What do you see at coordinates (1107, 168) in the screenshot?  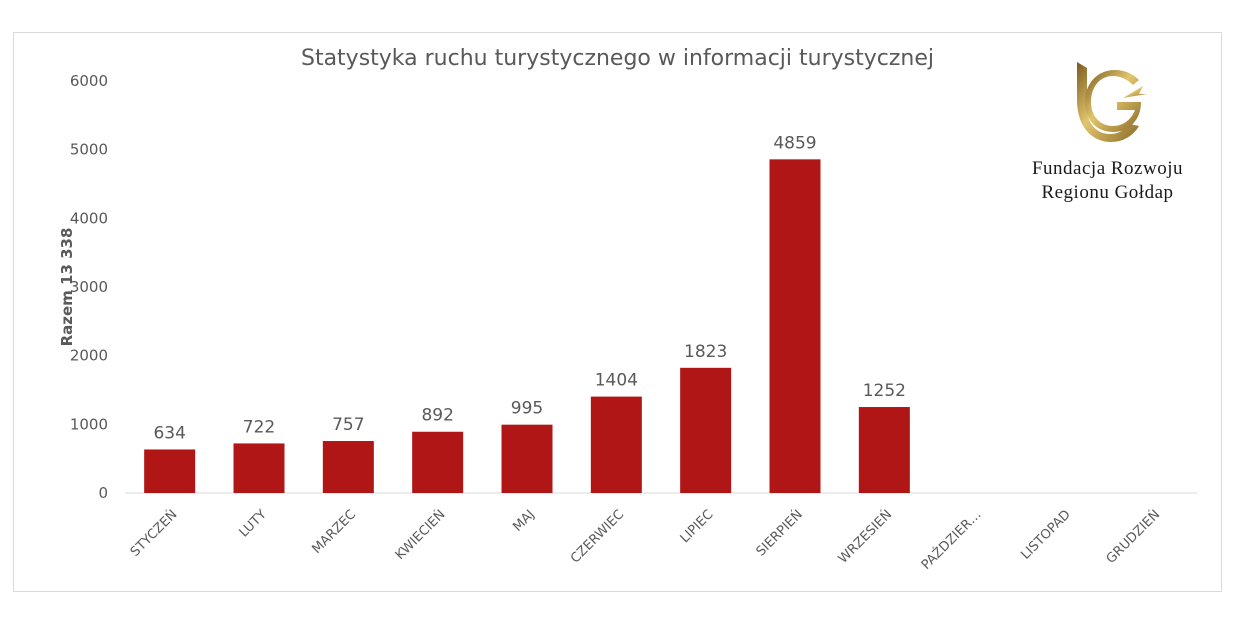 I see `logo-text-line1: Fundacja Rozwoju` at bounding box center [1107, 168].